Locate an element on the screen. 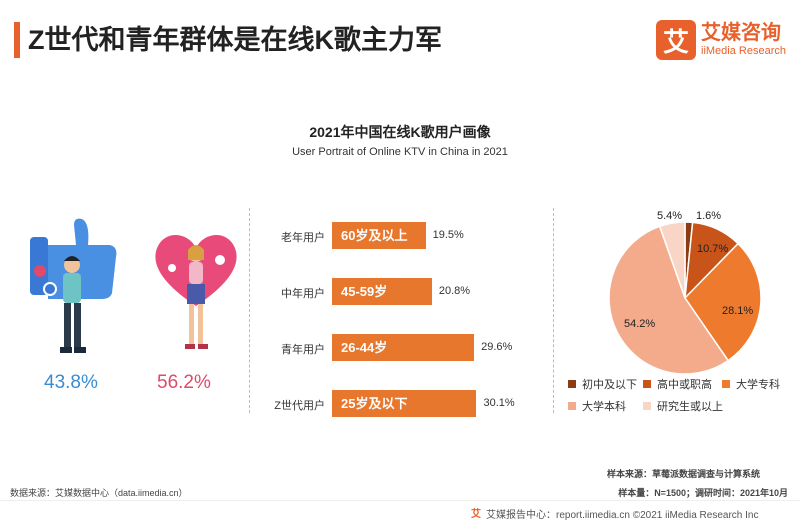 The width and height of the screenshot is (800, 521). chart-title: 2021年中国在线K歌用户画像 is located at coordinates (400, 132).